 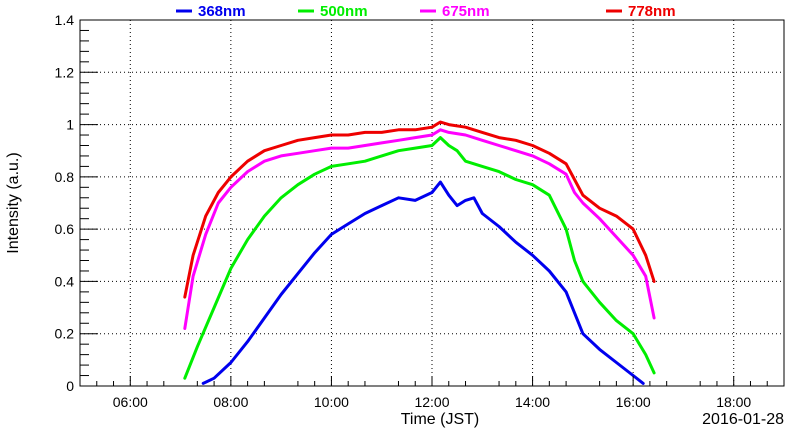 What do you see at coordinates (743, 419) in the screenshot?
I see `date-label: 2016-01-28` at bounding box center [743, 419].